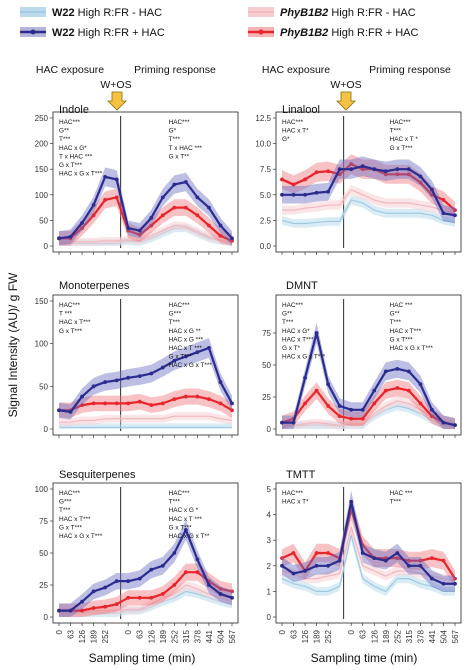 This screenshot has width=474, height=670. What do you see at coordinates (191, 365) in the screenshot?
I see `stat-annotation-right: HAC x G x T***` at bounding box center [191, 365].